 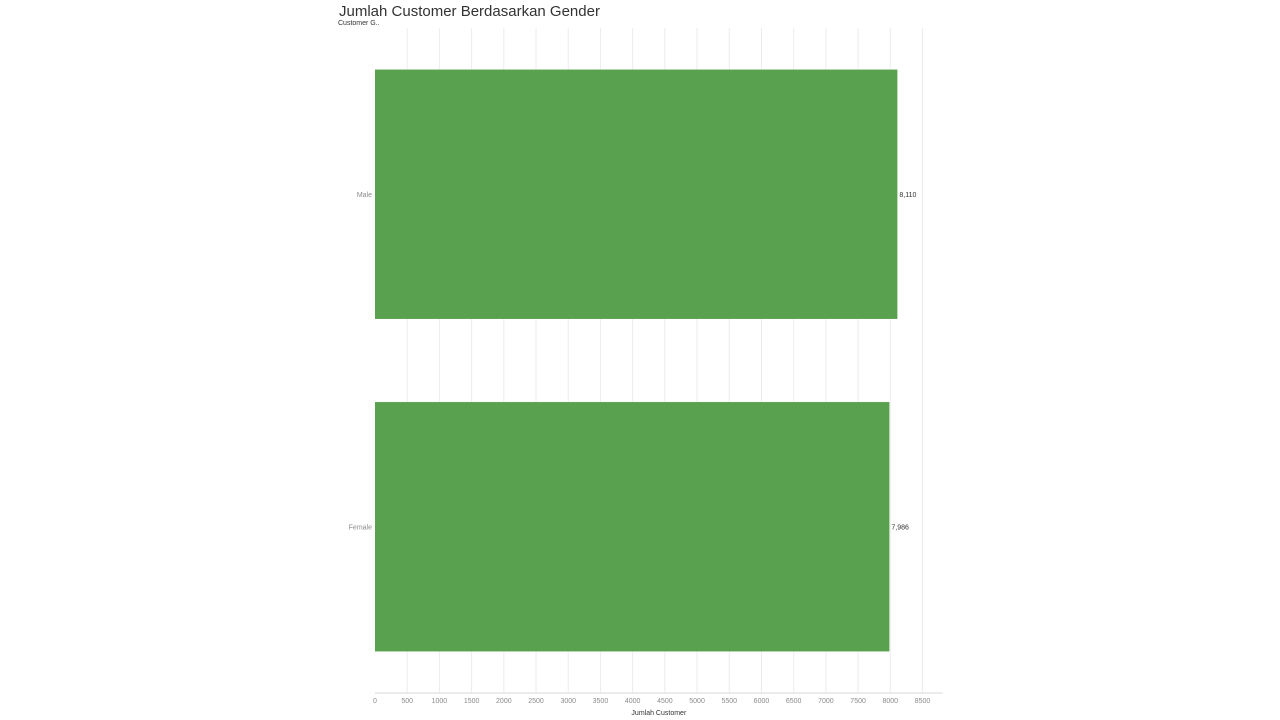 What do you see at coordinates (900, 527) in the screenshot?
I see `data-label-female: 7,986` at bounding box center [900, 527].